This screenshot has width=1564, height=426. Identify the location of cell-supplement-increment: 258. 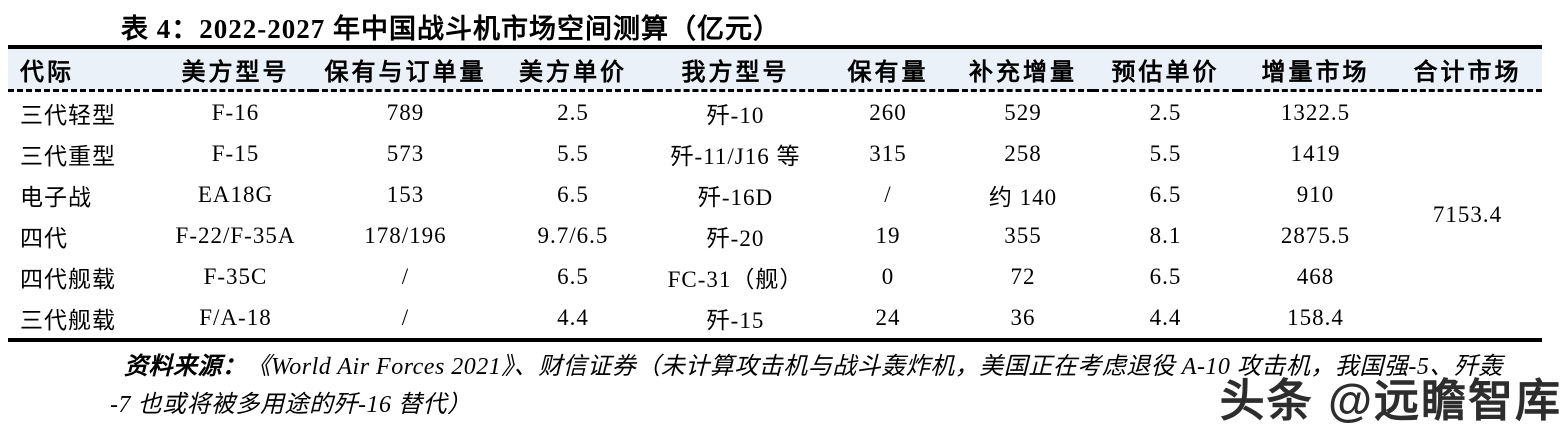
(1023, 153).